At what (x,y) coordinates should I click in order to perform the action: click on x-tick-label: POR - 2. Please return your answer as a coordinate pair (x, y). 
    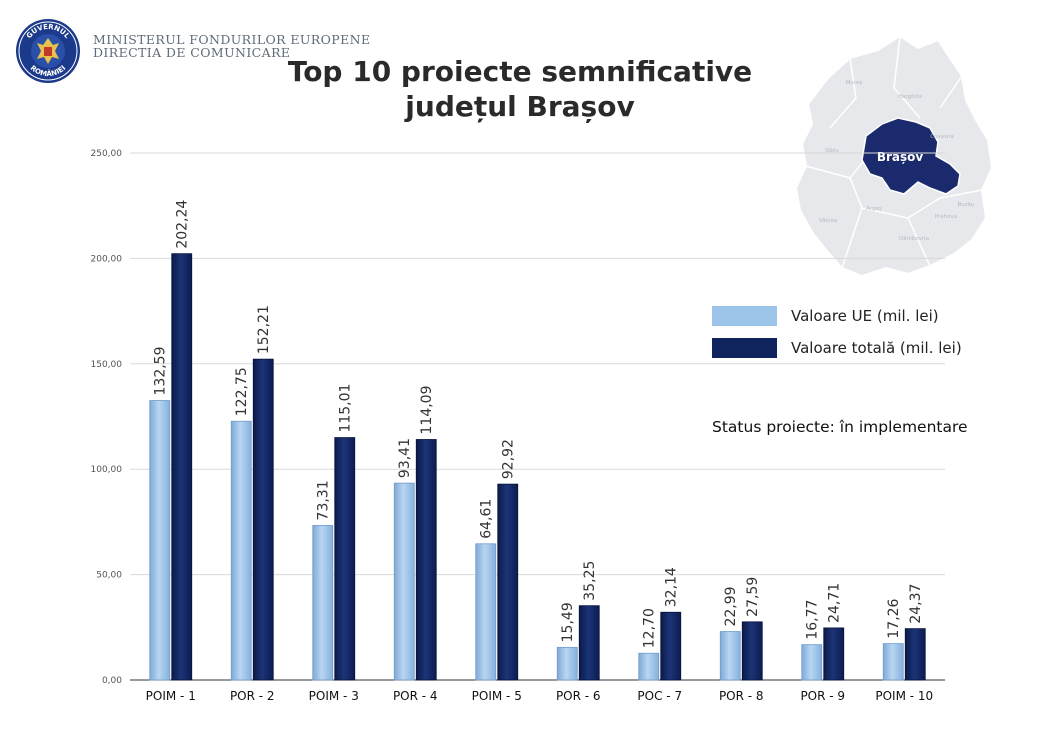
    Looking at the image, I should click on (252, 696).